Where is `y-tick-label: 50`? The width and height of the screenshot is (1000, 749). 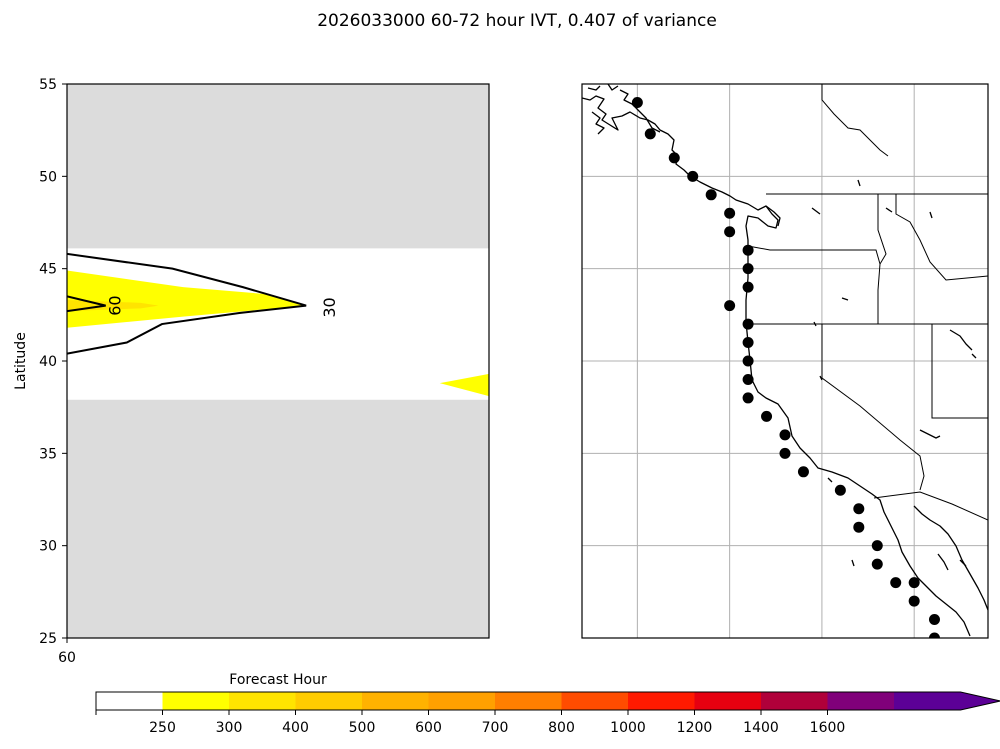
y-tick-label: 50 is located at coordinates (48, 177).